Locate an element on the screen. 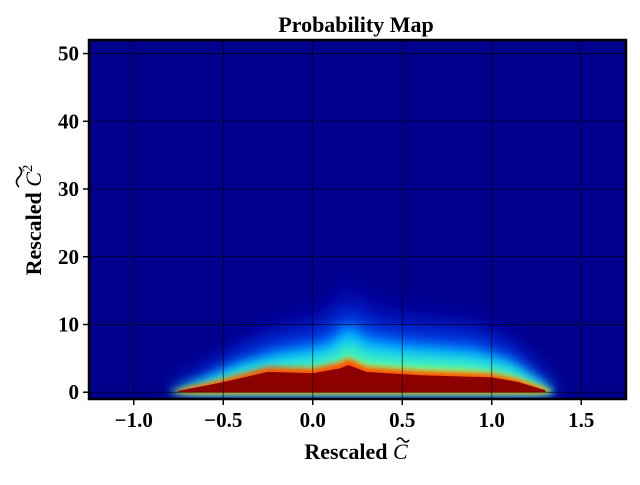  x-tick-label: 1.5 is located at coordinates (581, 420).